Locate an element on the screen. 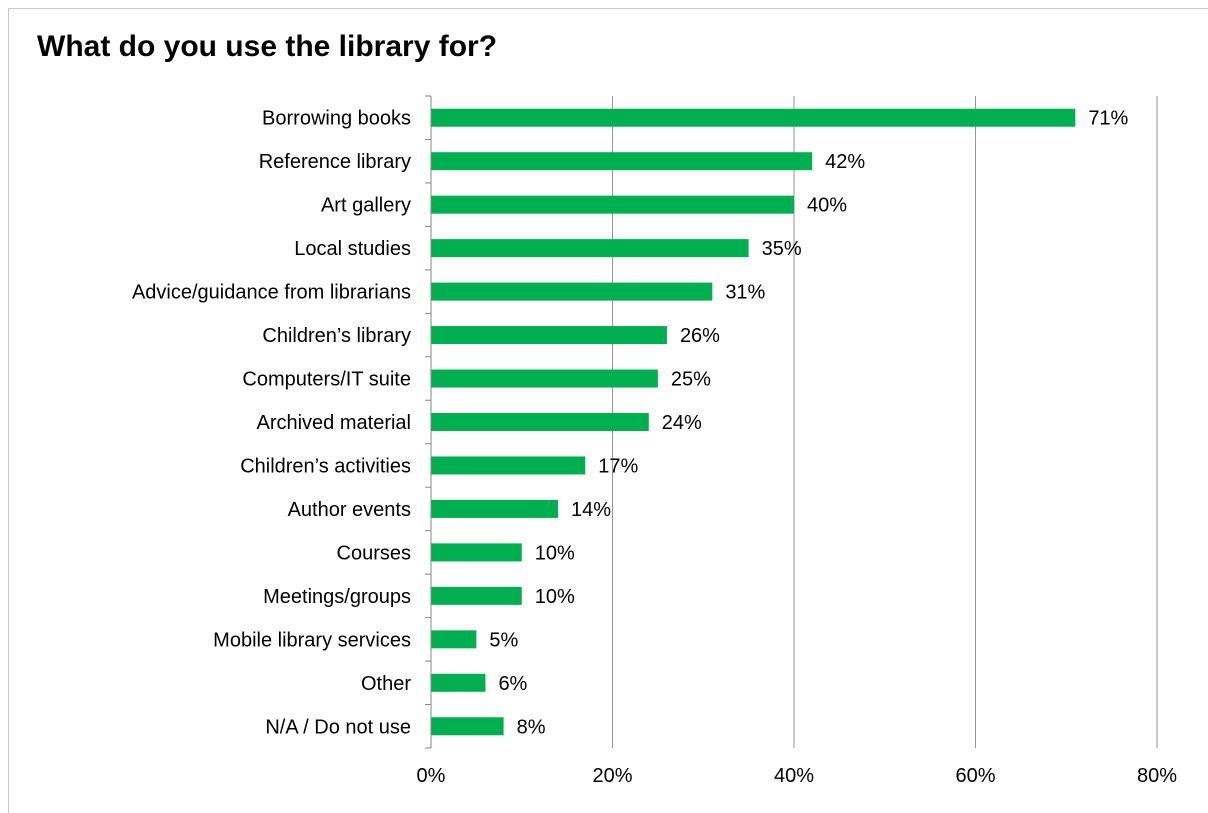 Image resolution: width=1208 pixels, height=813 pixels. category-label: Courses is located at coordinates (374, 553).